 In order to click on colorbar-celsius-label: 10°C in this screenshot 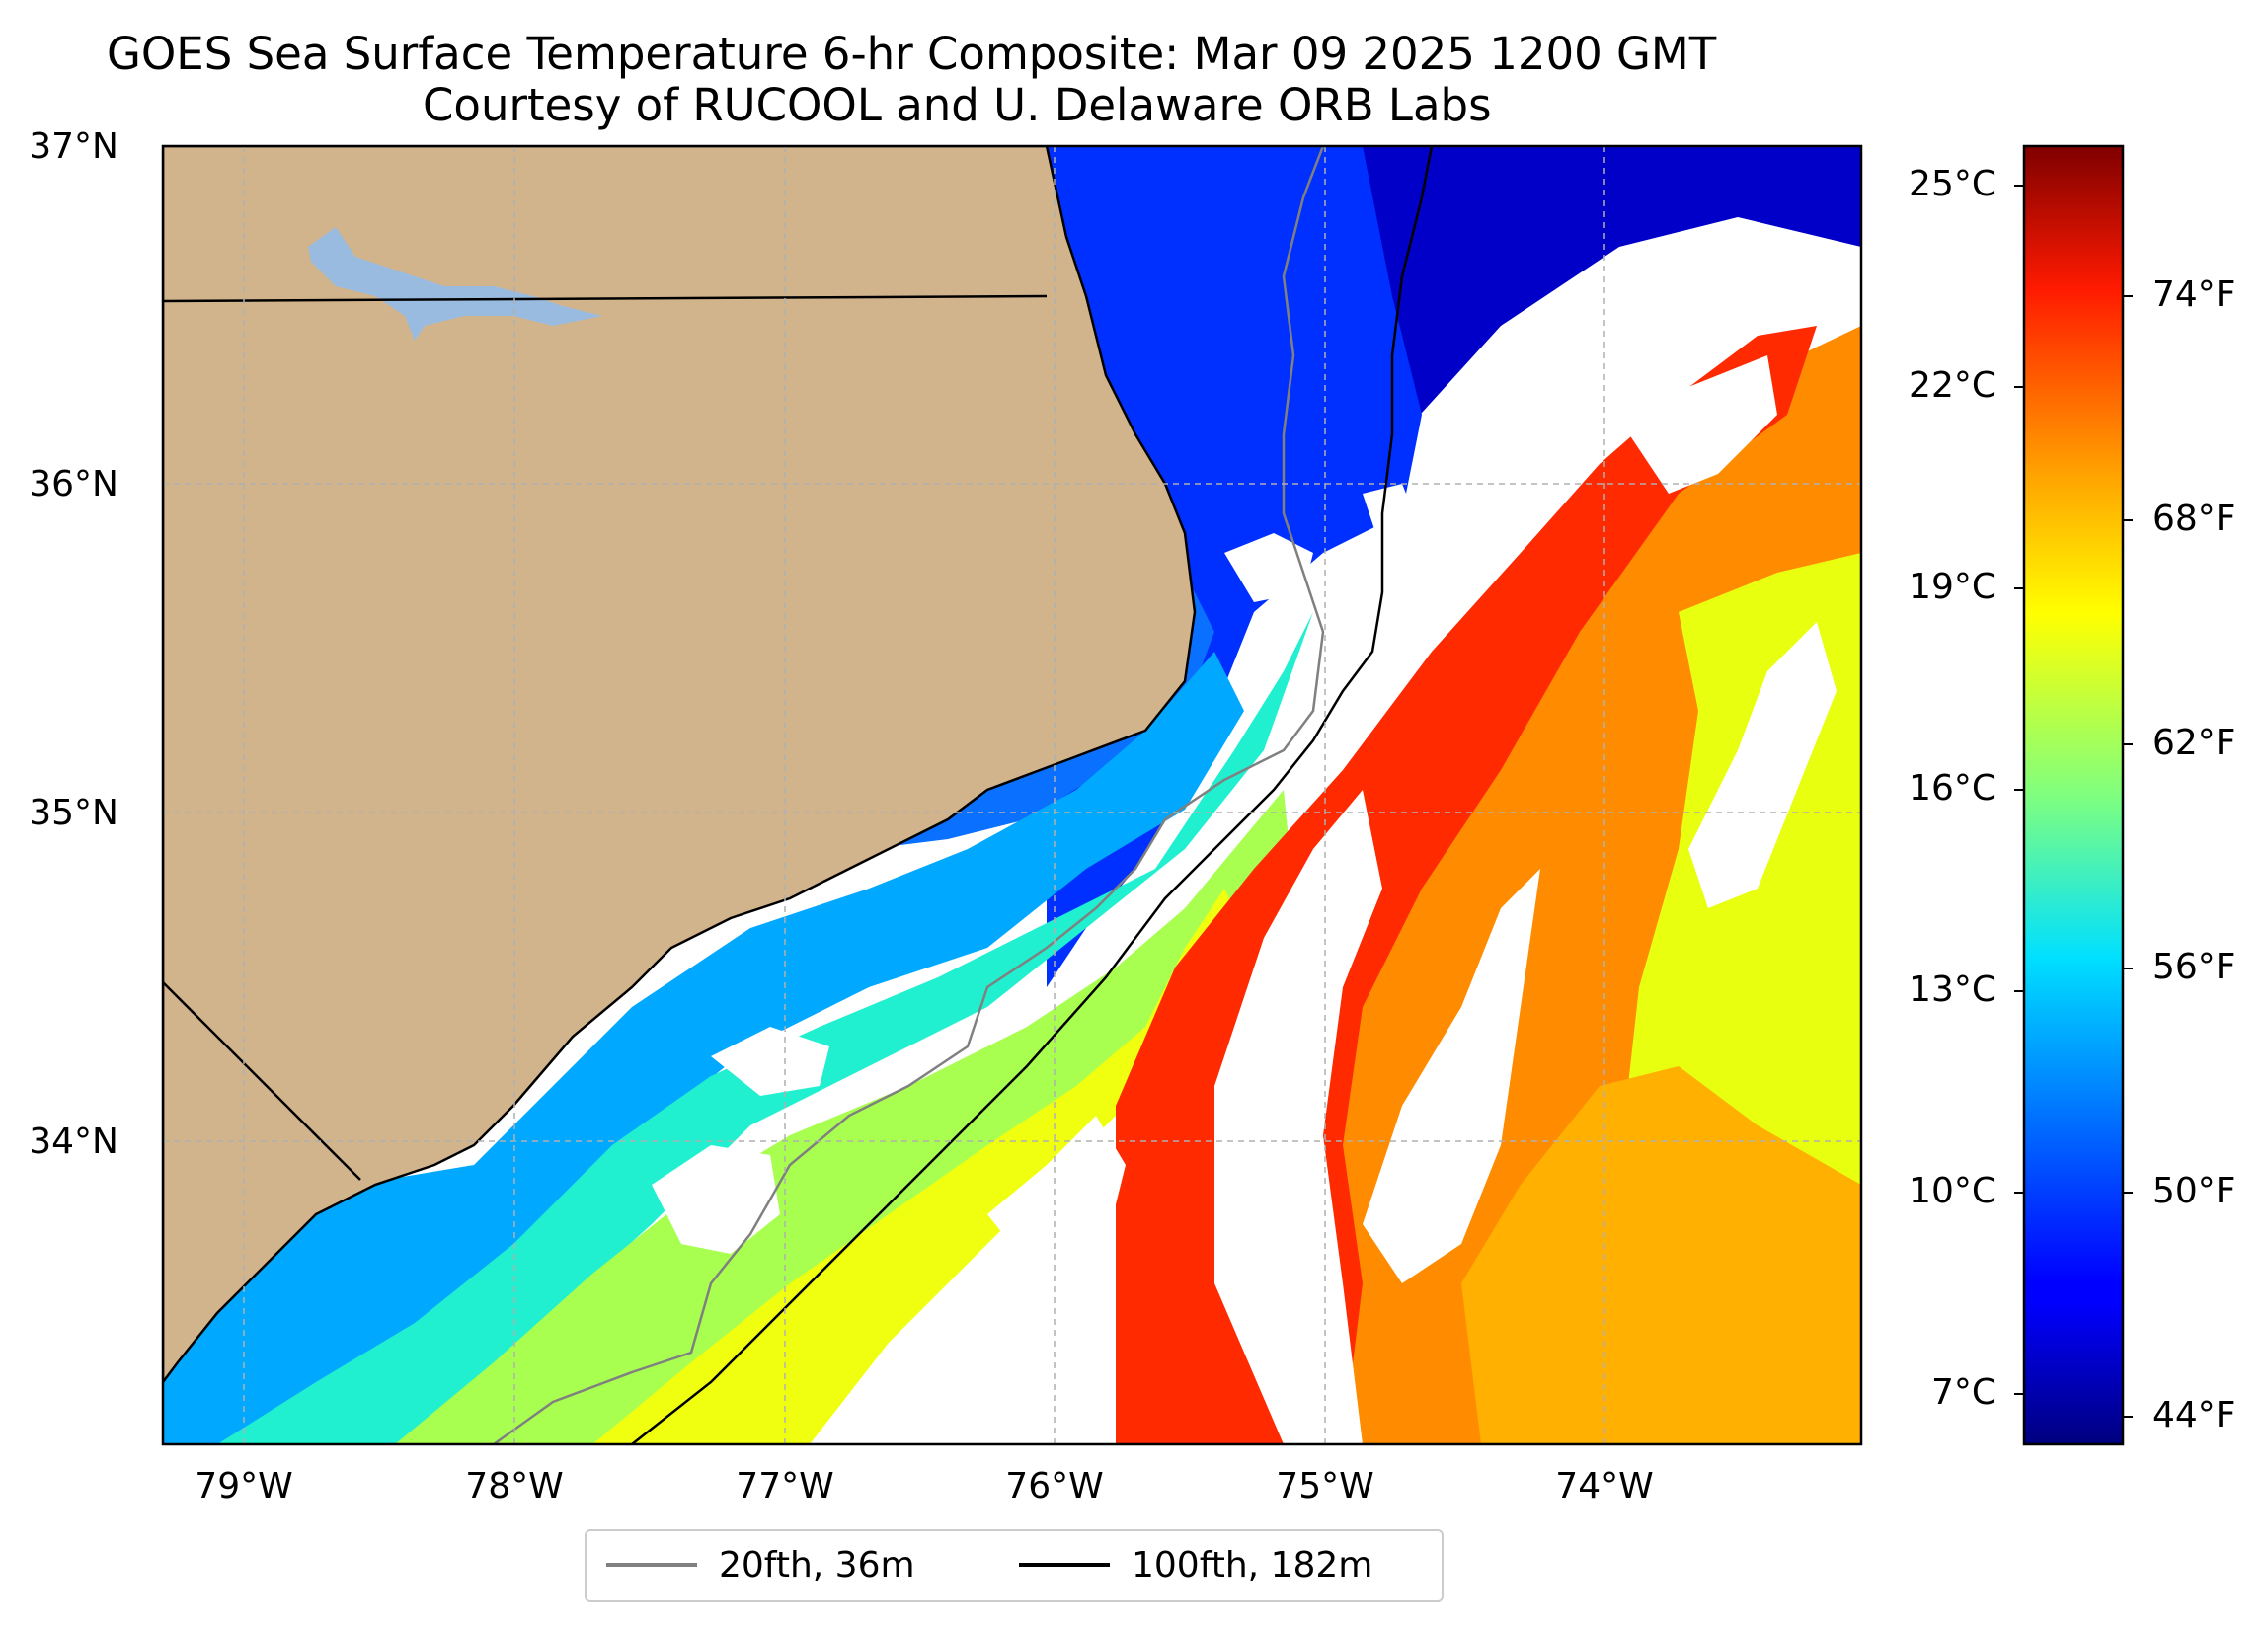, I will do `click(1952, 1191)`.